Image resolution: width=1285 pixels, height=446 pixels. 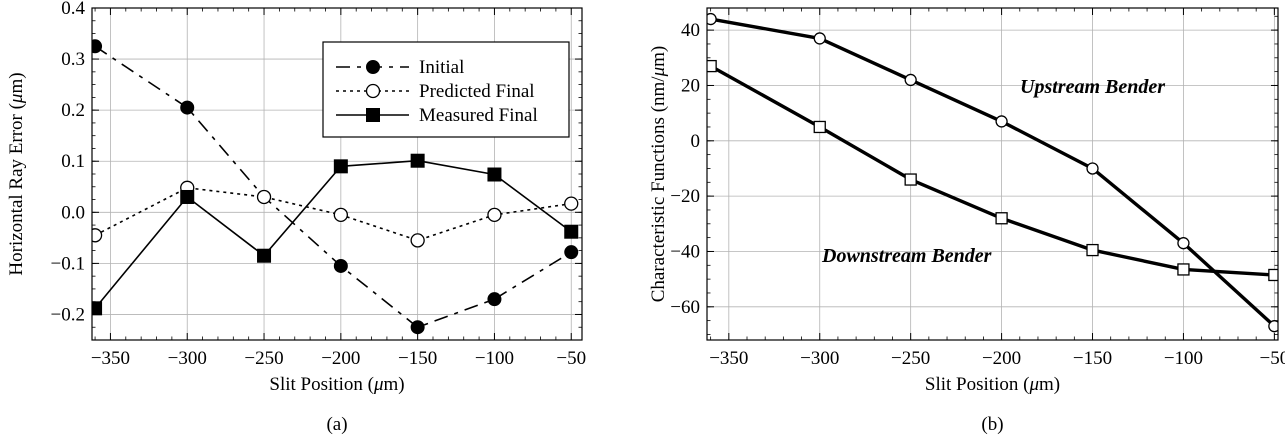 I want to click on y-axis-label: Horizontal Ray Error (μm), so click(x=16, y=173).